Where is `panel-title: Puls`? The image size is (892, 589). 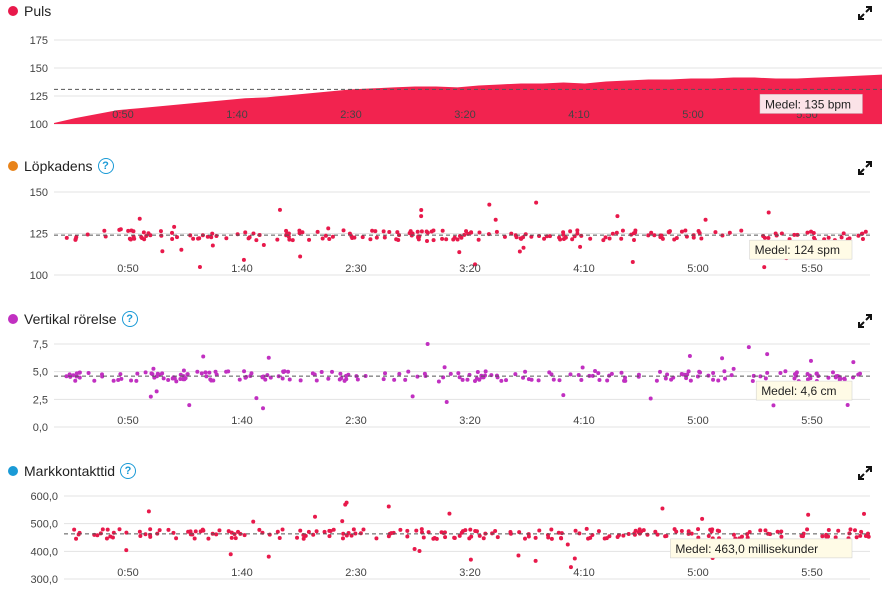 panel-title: Puls is located at coordinates (38, 11).